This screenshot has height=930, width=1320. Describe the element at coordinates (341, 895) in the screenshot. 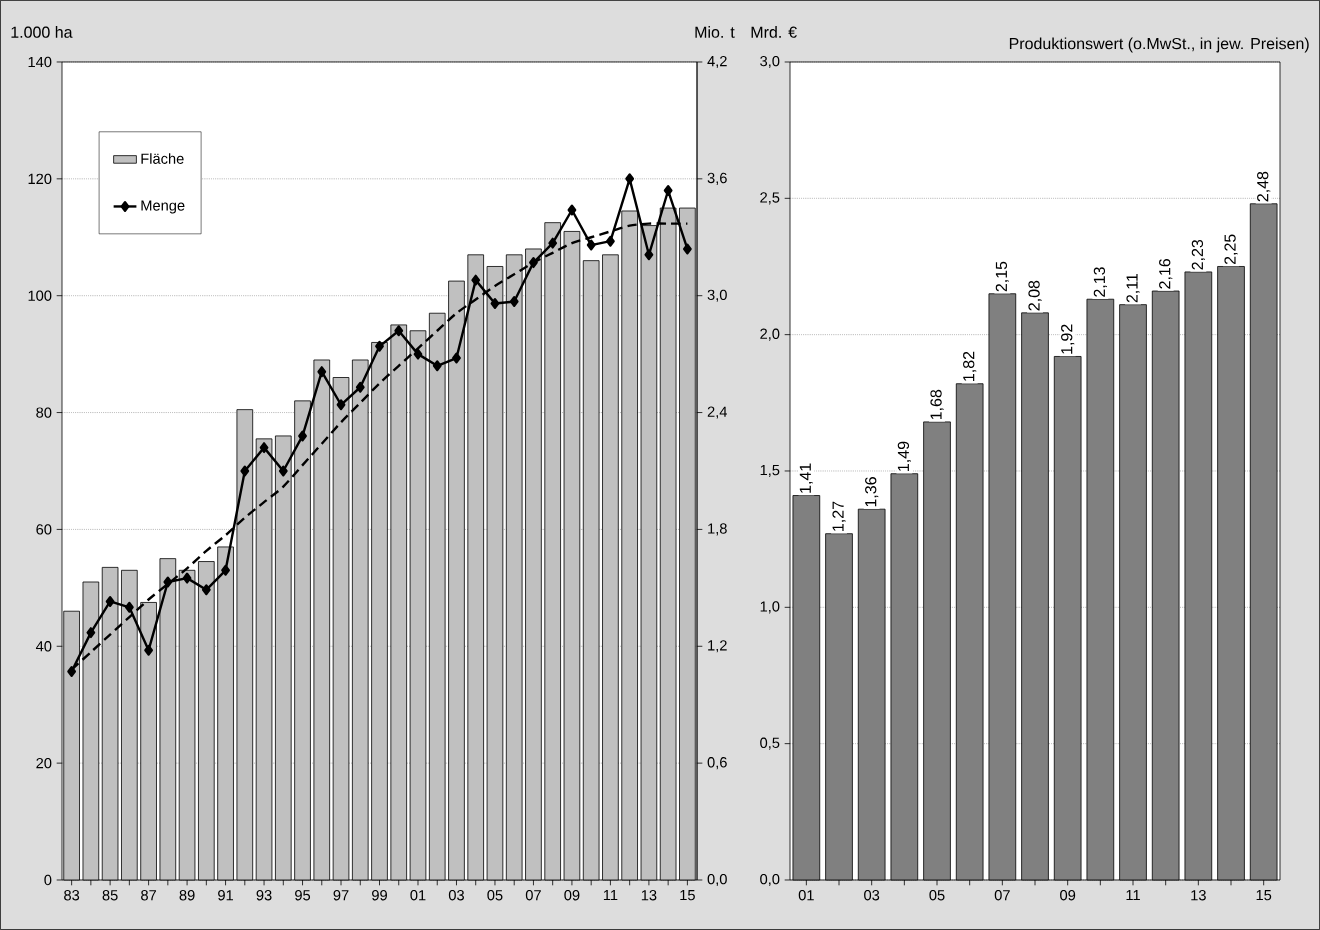

I see `x-tick-label: 97` at that location.